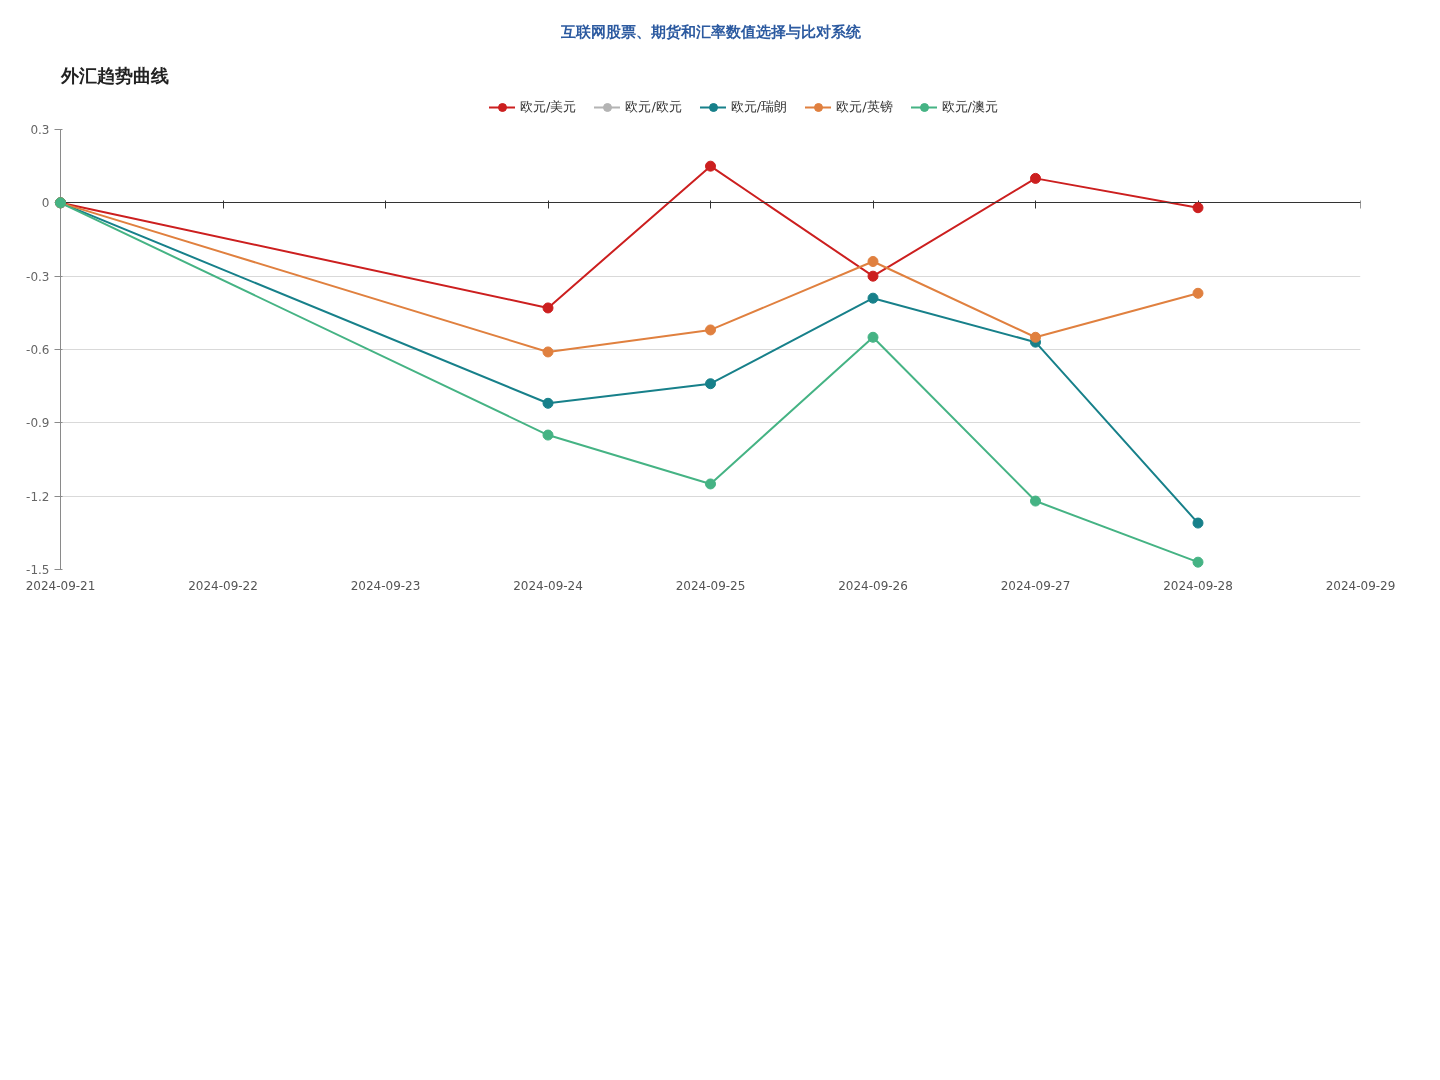  I want to click on y-tick-label: -1.2, so click(38, 496).